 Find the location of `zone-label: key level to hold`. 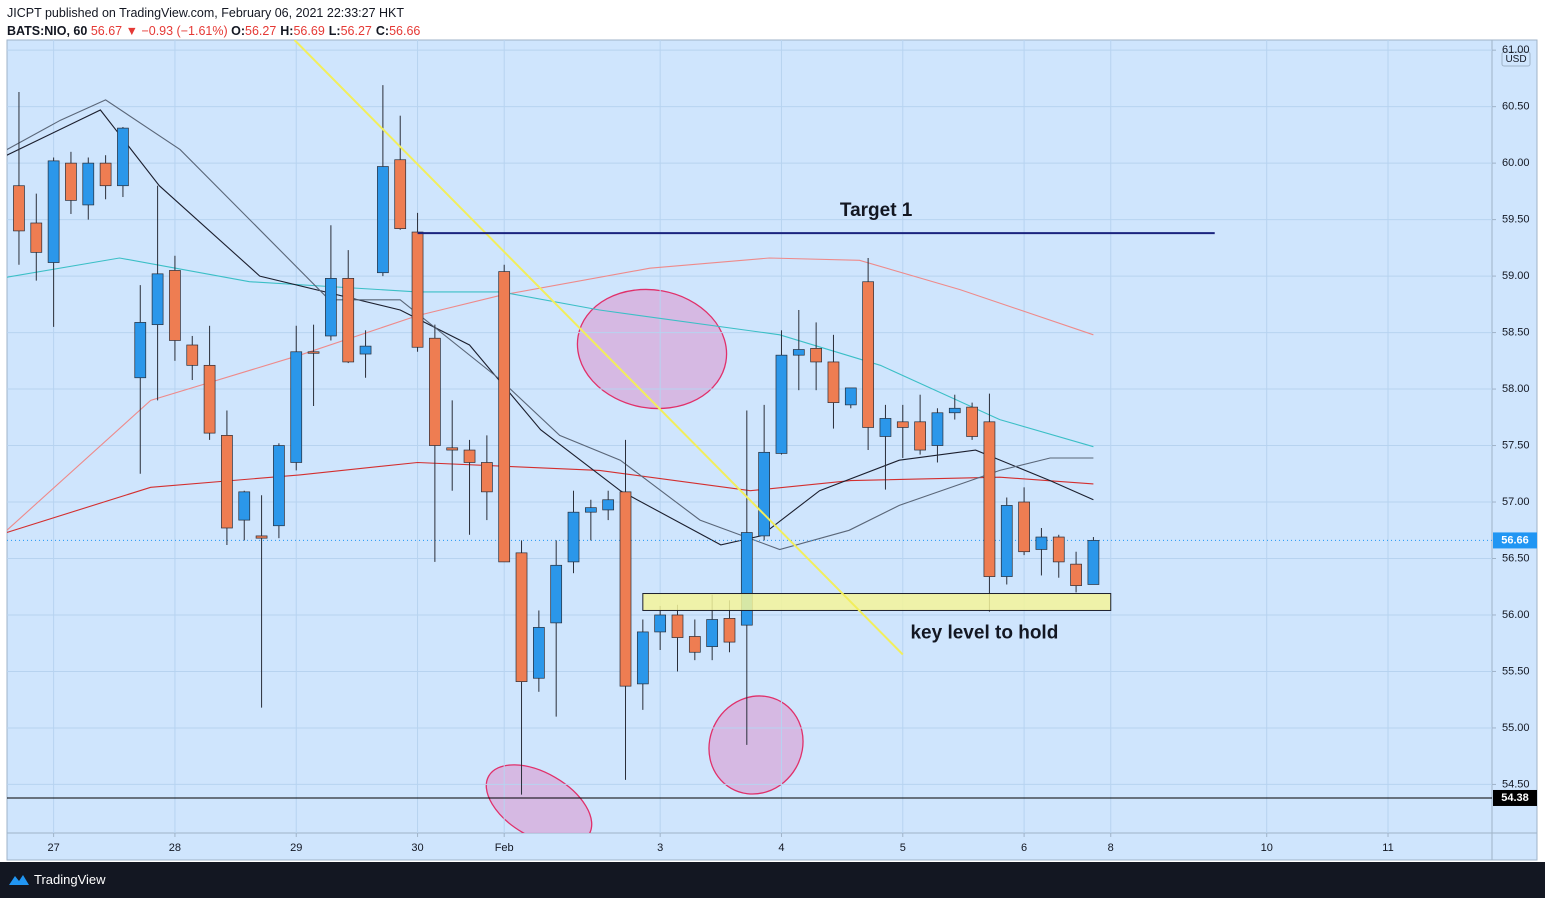

zone-label: key level to hold is located at coordinates (984, 632).